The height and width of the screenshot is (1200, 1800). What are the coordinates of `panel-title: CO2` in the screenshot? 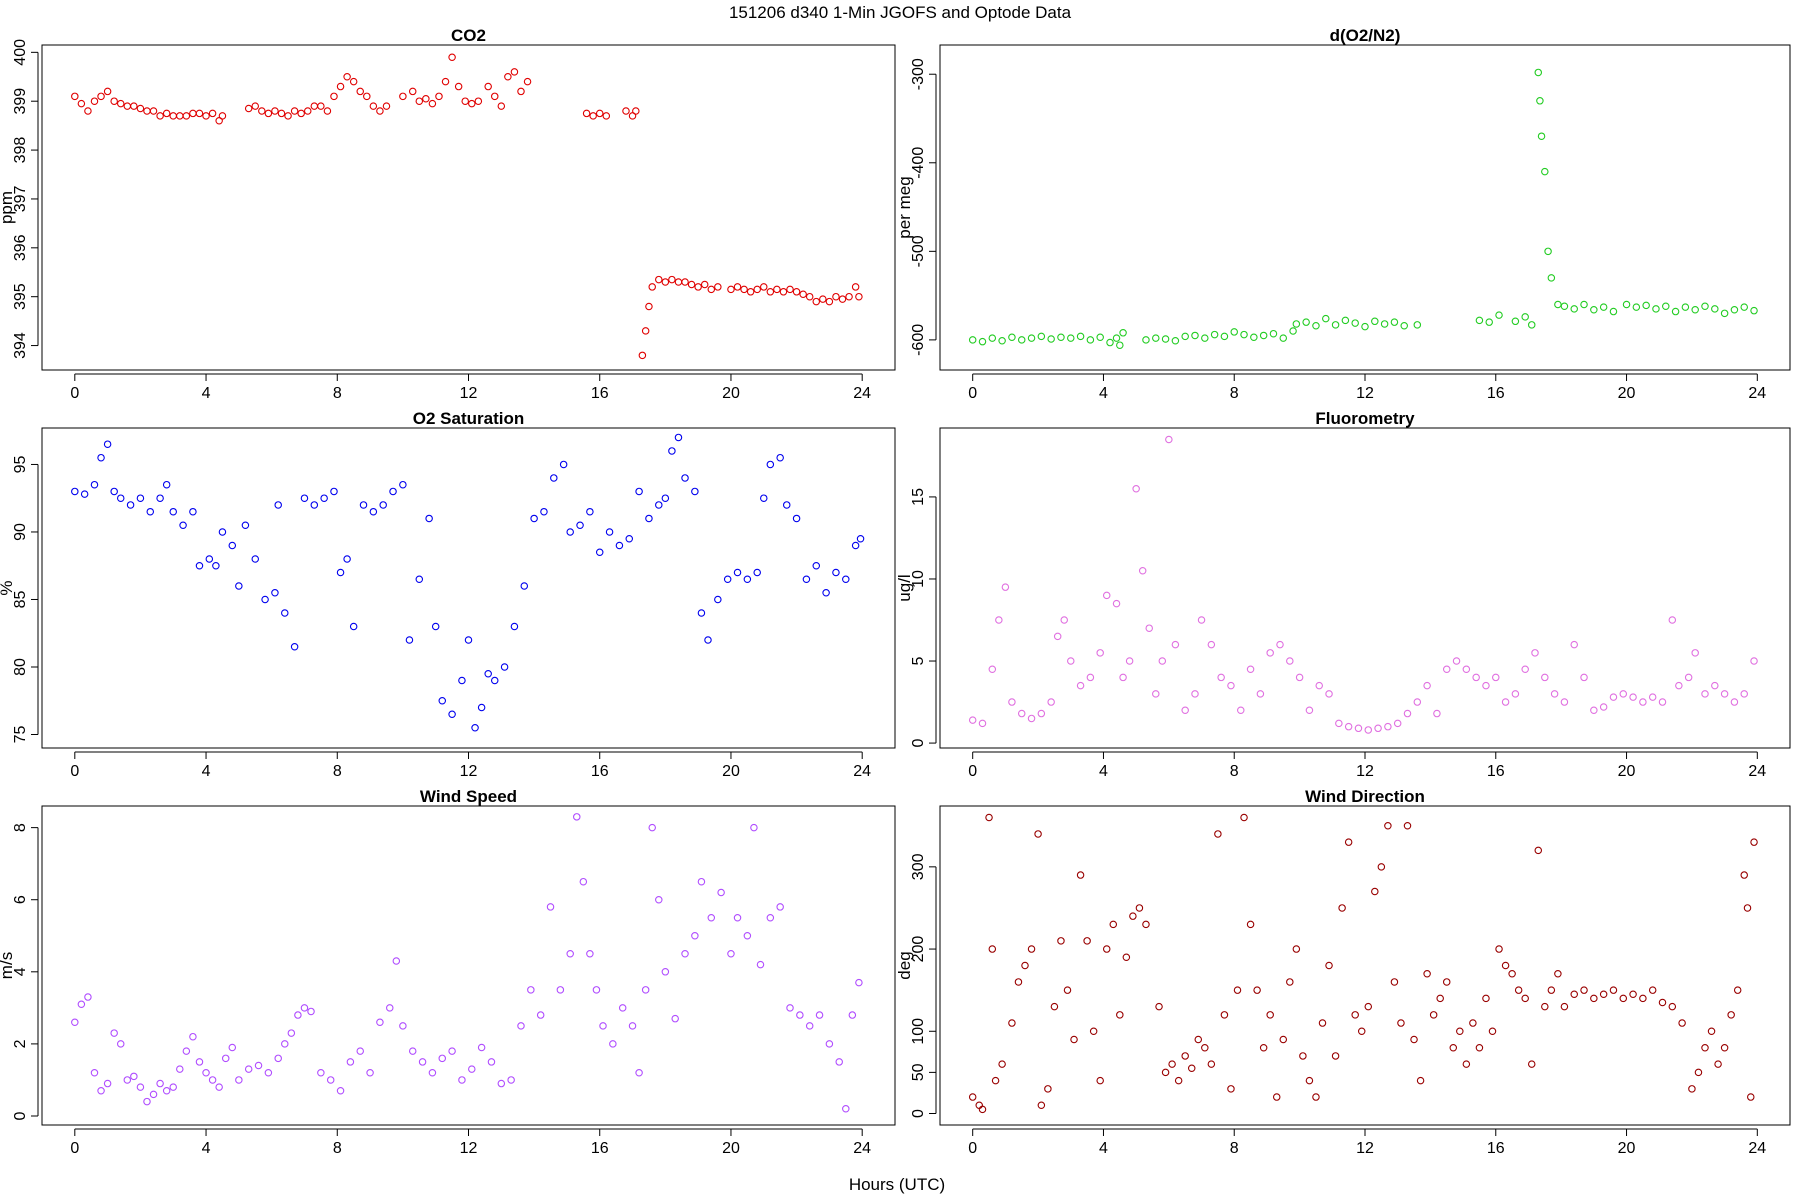 It's located at (468, 35).